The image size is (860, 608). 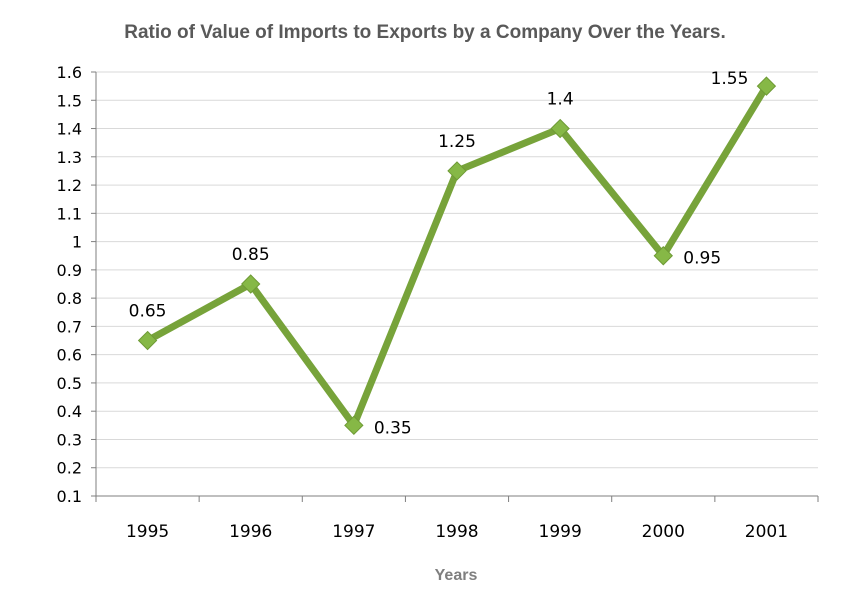 What do you see at coordinates (730, 79) in the screenshot?
I see `data-label: 1.55` at bounding box center [730, 79].